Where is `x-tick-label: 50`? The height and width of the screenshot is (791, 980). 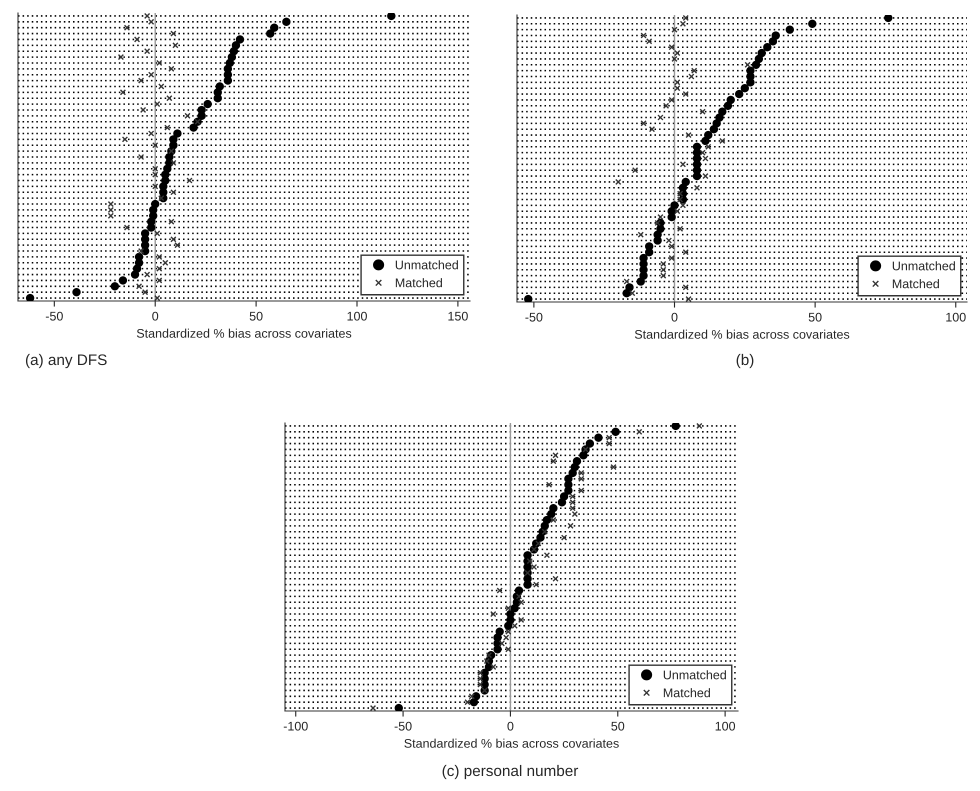 x-tick-label: 50 is located at coordinates (256, 316).